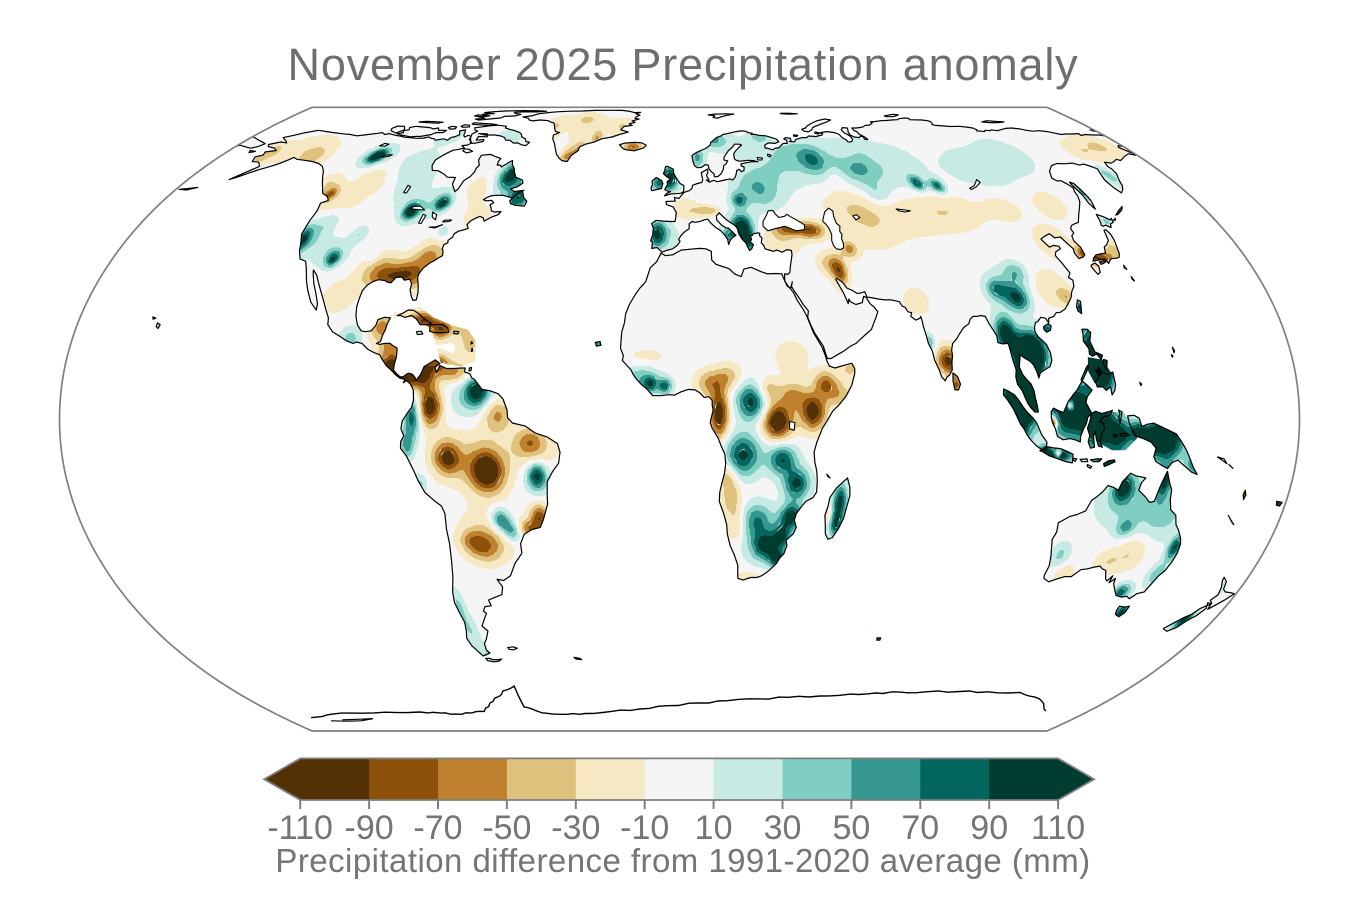 This screenshot has width=1360, height=900. Describe the element at coordinates (644, 828) in the screenshot. I see `svg-text: -10` at that location.